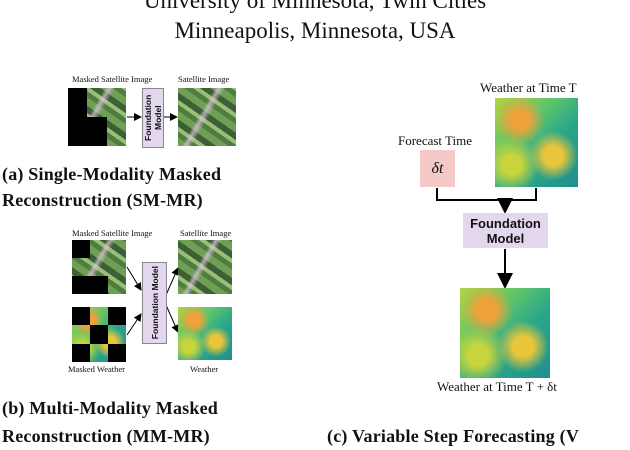 This screenshot has height=450, width=630. Describe the element at coordinates (453, 436) in the screenshot. I see `caption: (c) Variable Step Forecasting (V` at that location.